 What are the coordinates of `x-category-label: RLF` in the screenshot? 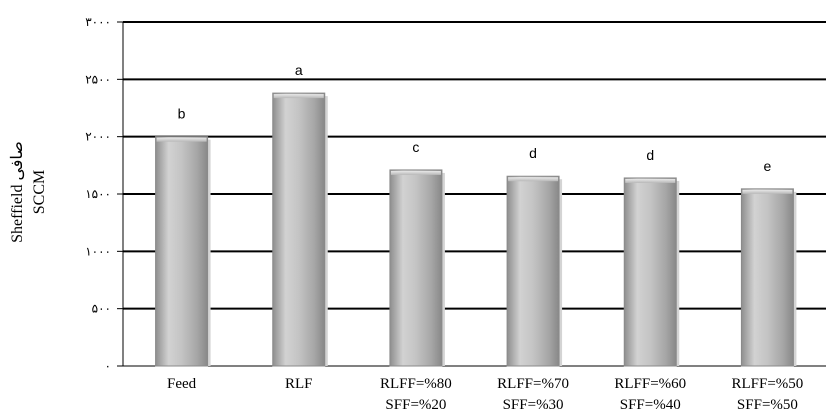 It's located at (299, 384).